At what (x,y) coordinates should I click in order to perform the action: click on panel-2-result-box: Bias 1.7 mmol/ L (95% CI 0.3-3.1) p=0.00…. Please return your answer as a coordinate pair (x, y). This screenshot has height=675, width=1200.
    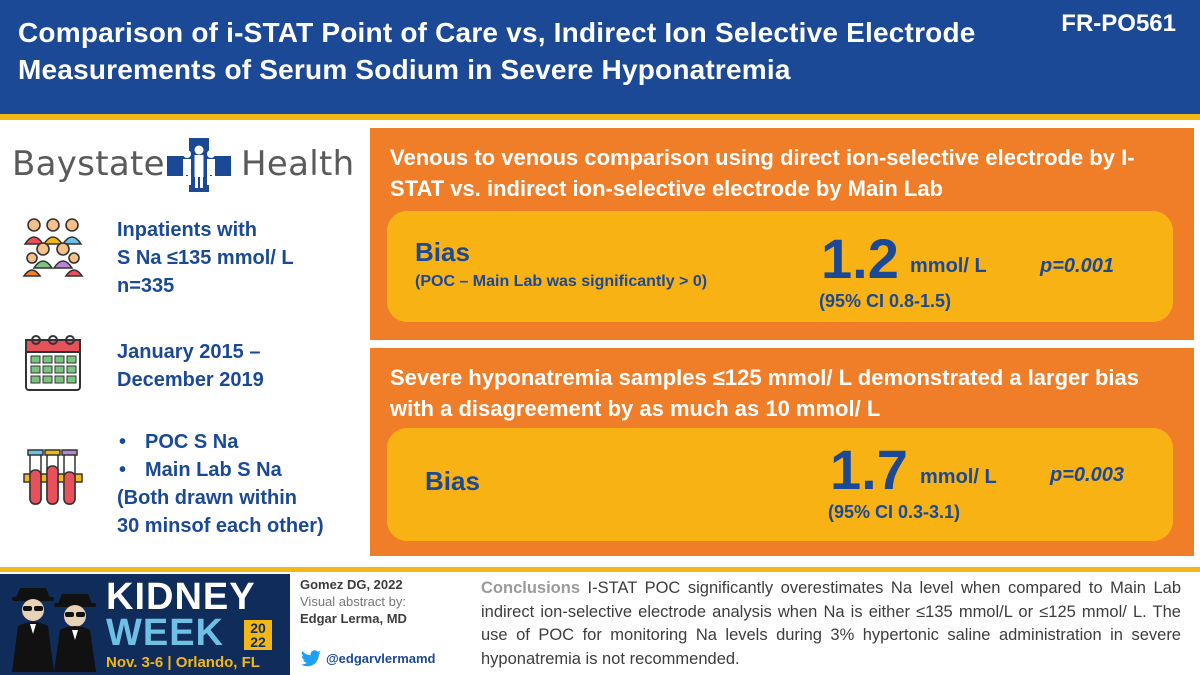
    Looking at the image, I should click on (780, 484).